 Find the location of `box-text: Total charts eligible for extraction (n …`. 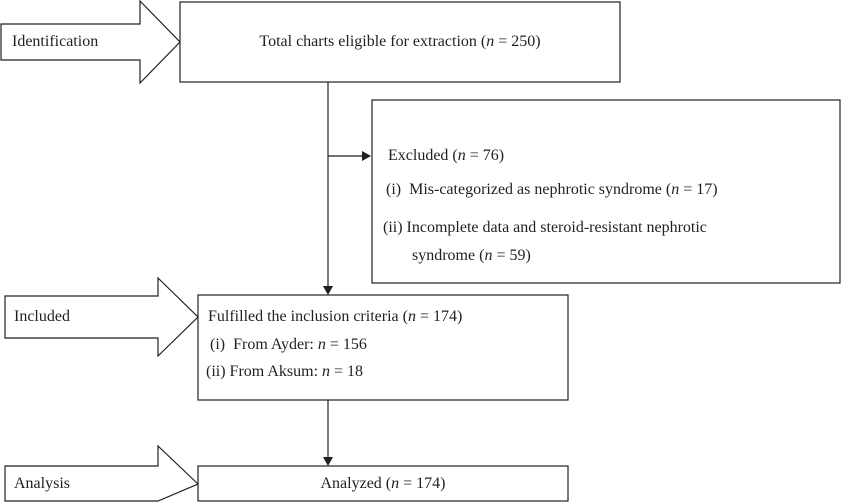

box-text: Total charts eligible for extraction (n … is located at coordinates (399, 41).